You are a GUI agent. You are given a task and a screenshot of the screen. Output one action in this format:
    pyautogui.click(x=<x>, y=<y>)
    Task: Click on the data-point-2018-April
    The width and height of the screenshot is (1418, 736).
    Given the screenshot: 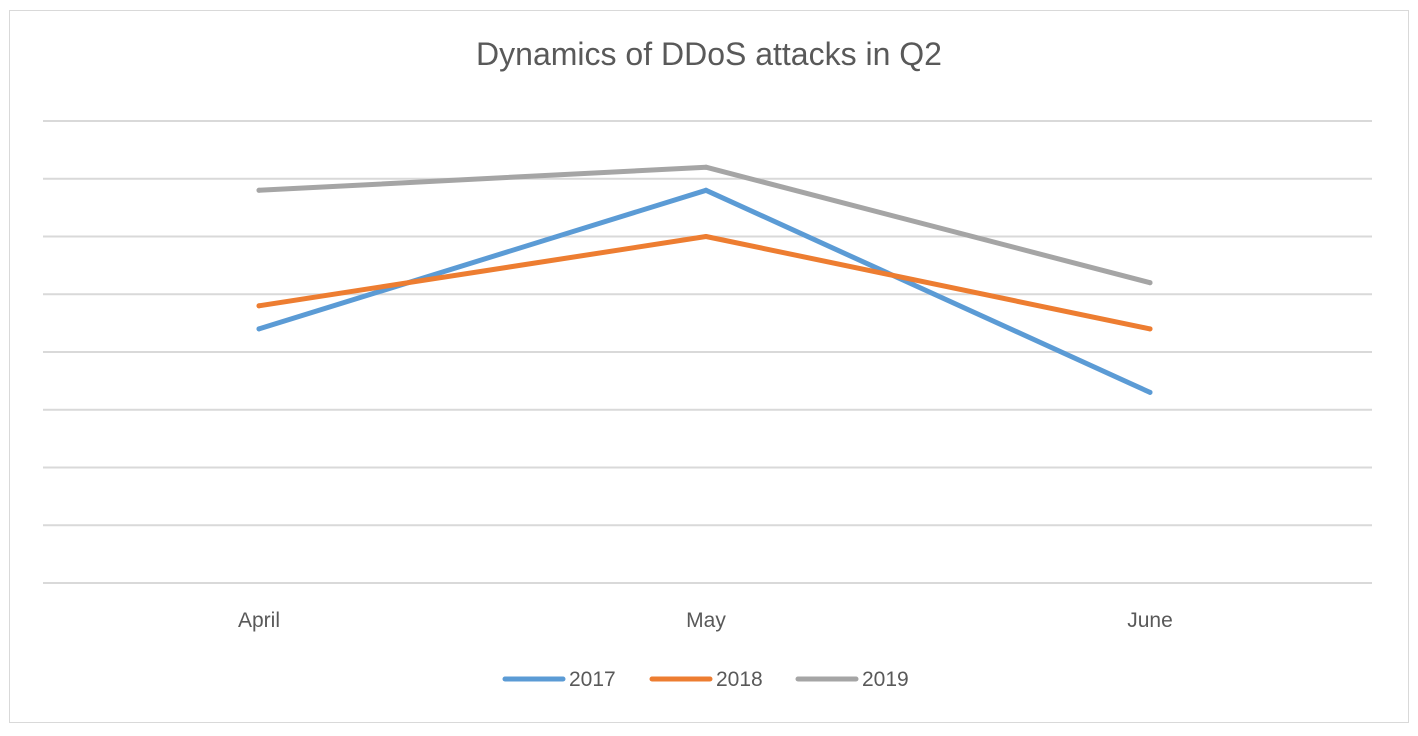 What is the action you would take?
    pyautogui.click(x=259, y=306)
    